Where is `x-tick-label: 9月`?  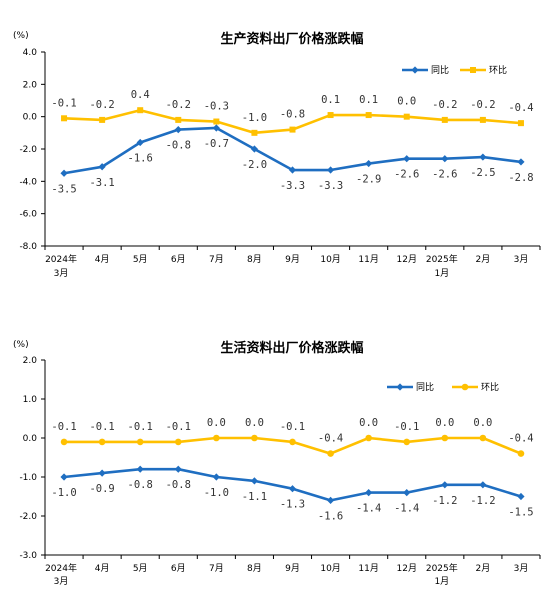 x-tick-label: 9月 is located at coordinates (292, 568).